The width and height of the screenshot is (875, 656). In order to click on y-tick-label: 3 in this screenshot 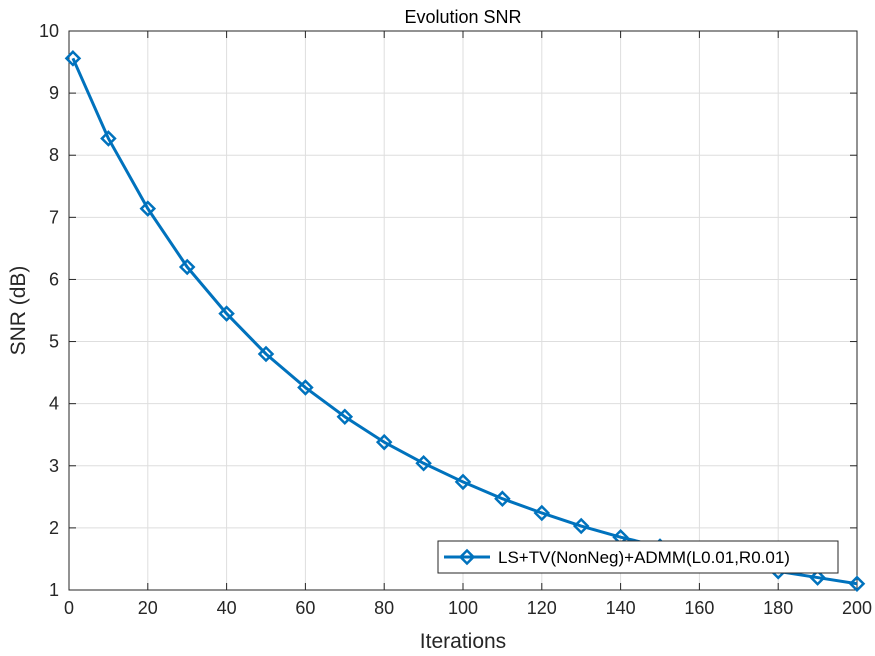, I will do `click(54, 466)`.